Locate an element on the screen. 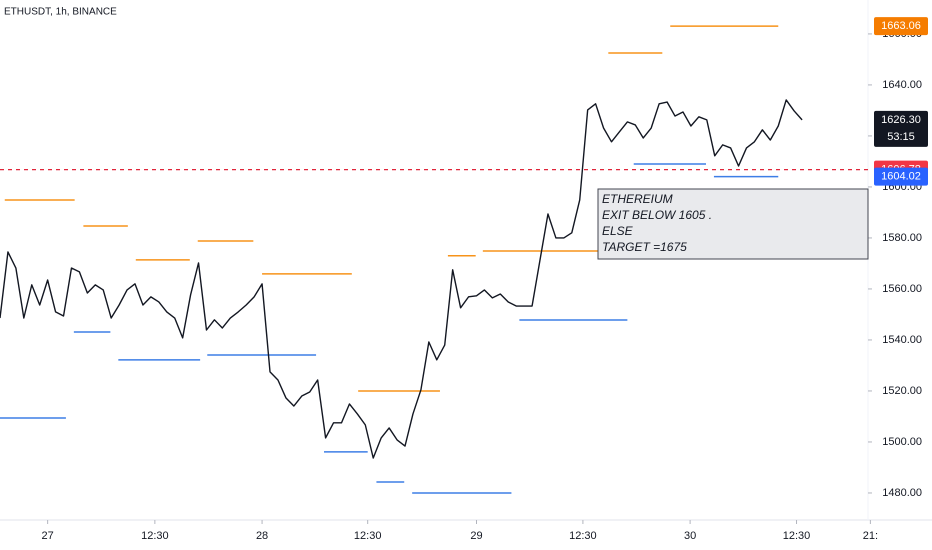 This screenshot has width=932, height=550. annotation-box is located at coordinates (733, 224).